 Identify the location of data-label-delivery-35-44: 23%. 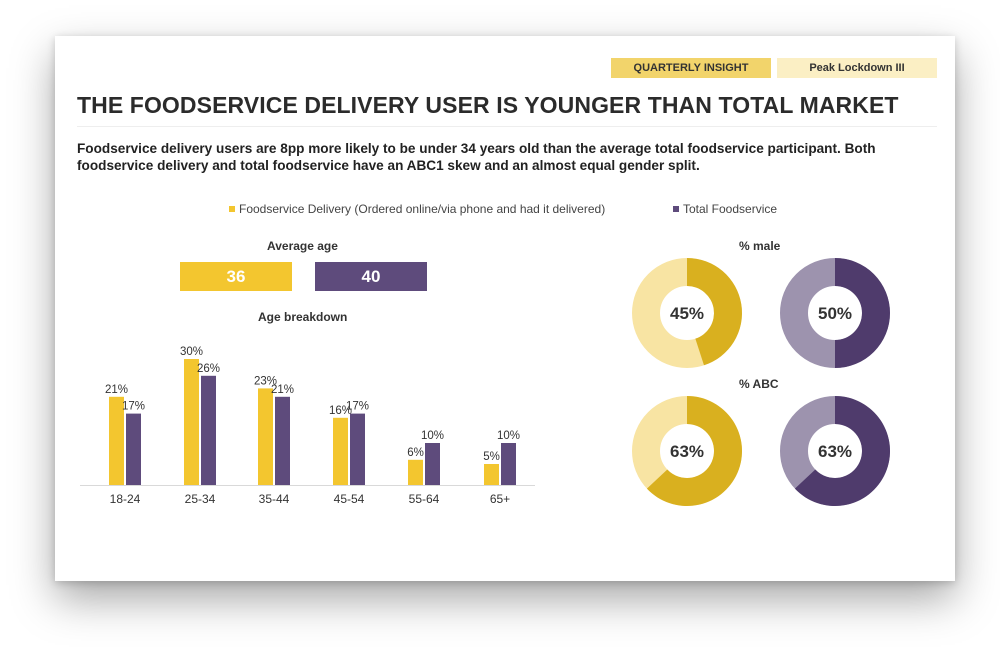
(265, 381).